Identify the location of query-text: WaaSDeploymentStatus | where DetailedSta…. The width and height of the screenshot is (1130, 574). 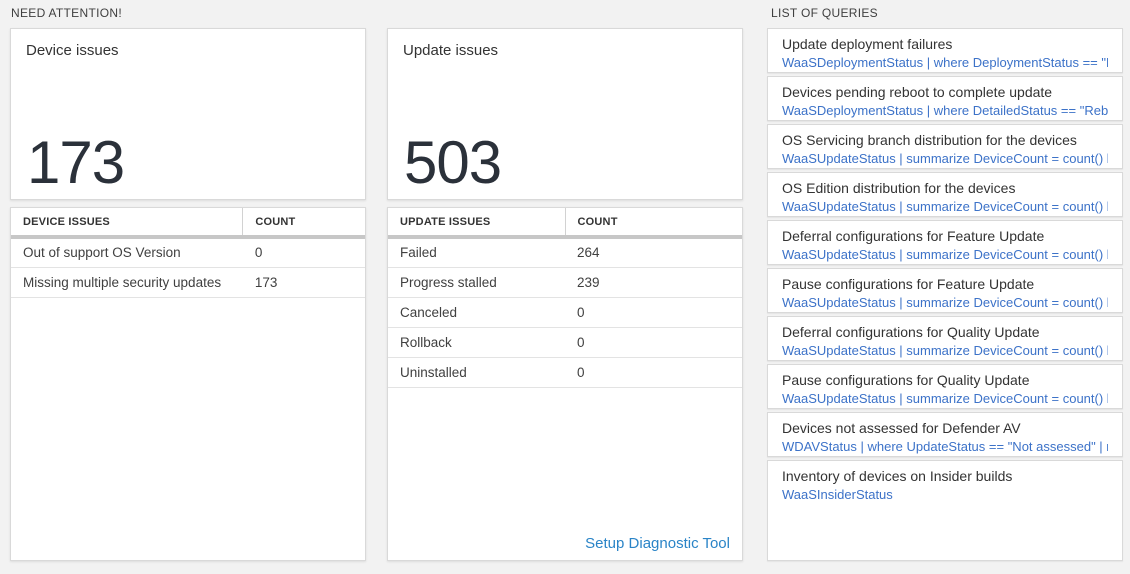
(945, 110).